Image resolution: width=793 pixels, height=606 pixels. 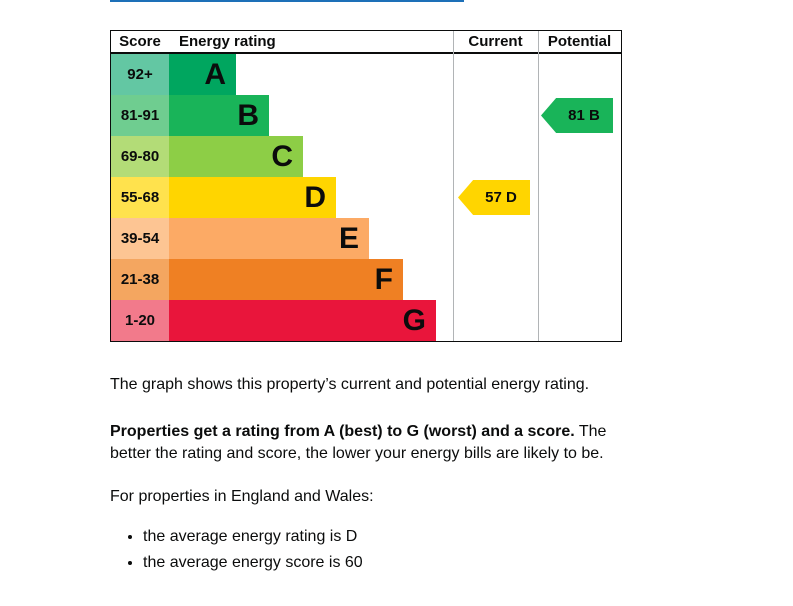 I want to click on potential-arrow: 81 B, so click(x=577, y=115).